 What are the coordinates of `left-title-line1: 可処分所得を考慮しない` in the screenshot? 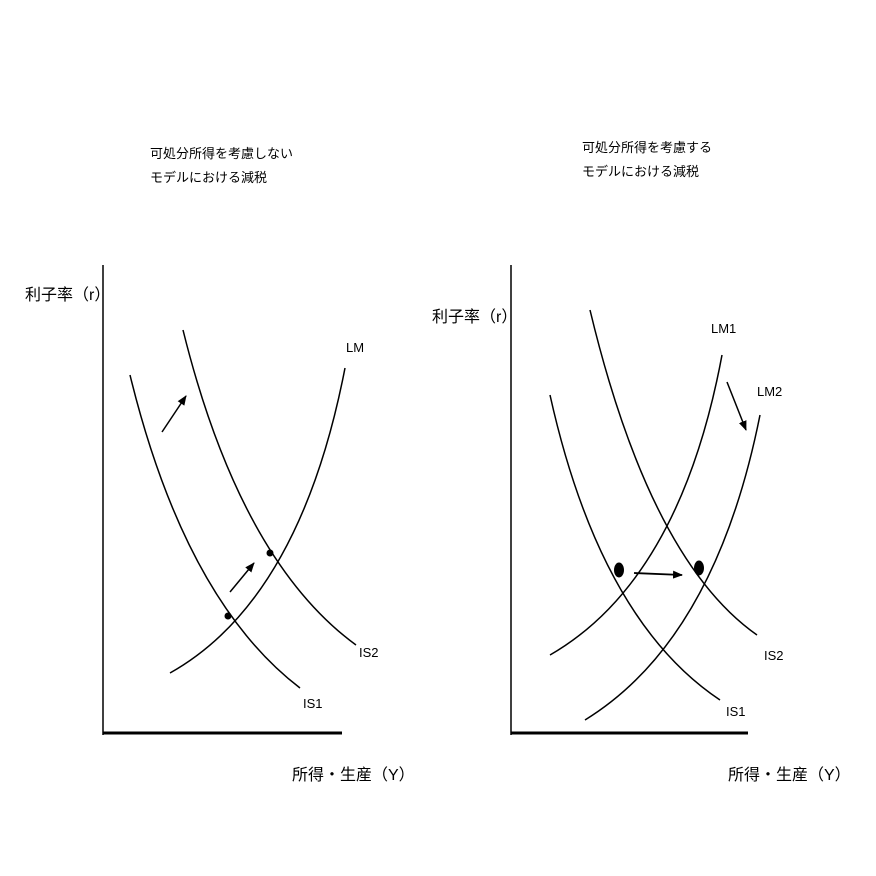 It's located at (221, 153).